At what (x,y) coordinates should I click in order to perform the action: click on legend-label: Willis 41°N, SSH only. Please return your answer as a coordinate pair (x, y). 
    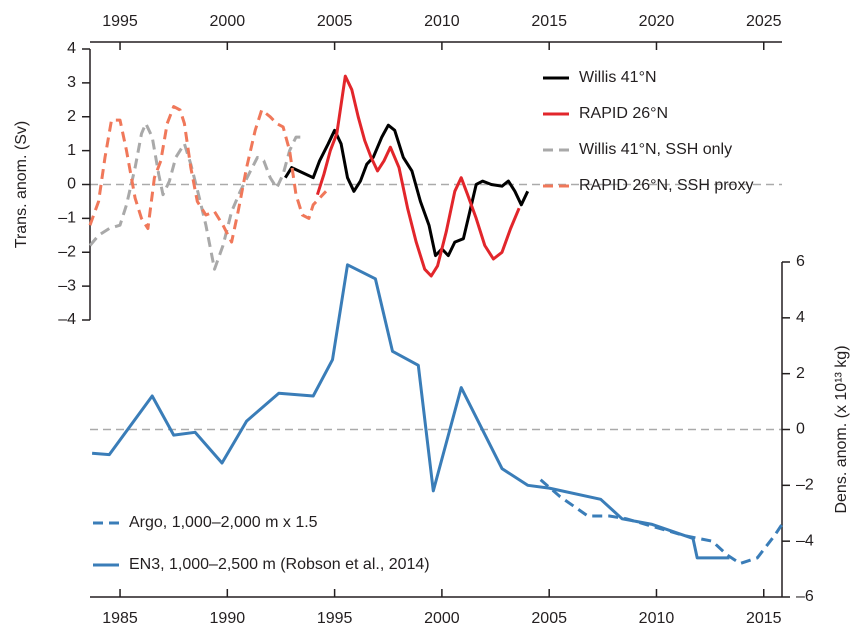
    Looking at the image, I should click on (655, 149).